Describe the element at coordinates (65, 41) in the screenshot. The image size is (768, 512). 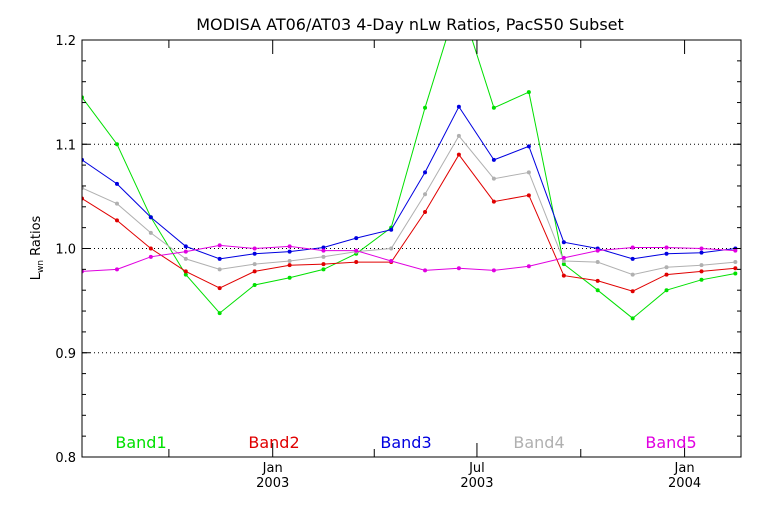
I see `y-tick-label: 1.2` at that location.